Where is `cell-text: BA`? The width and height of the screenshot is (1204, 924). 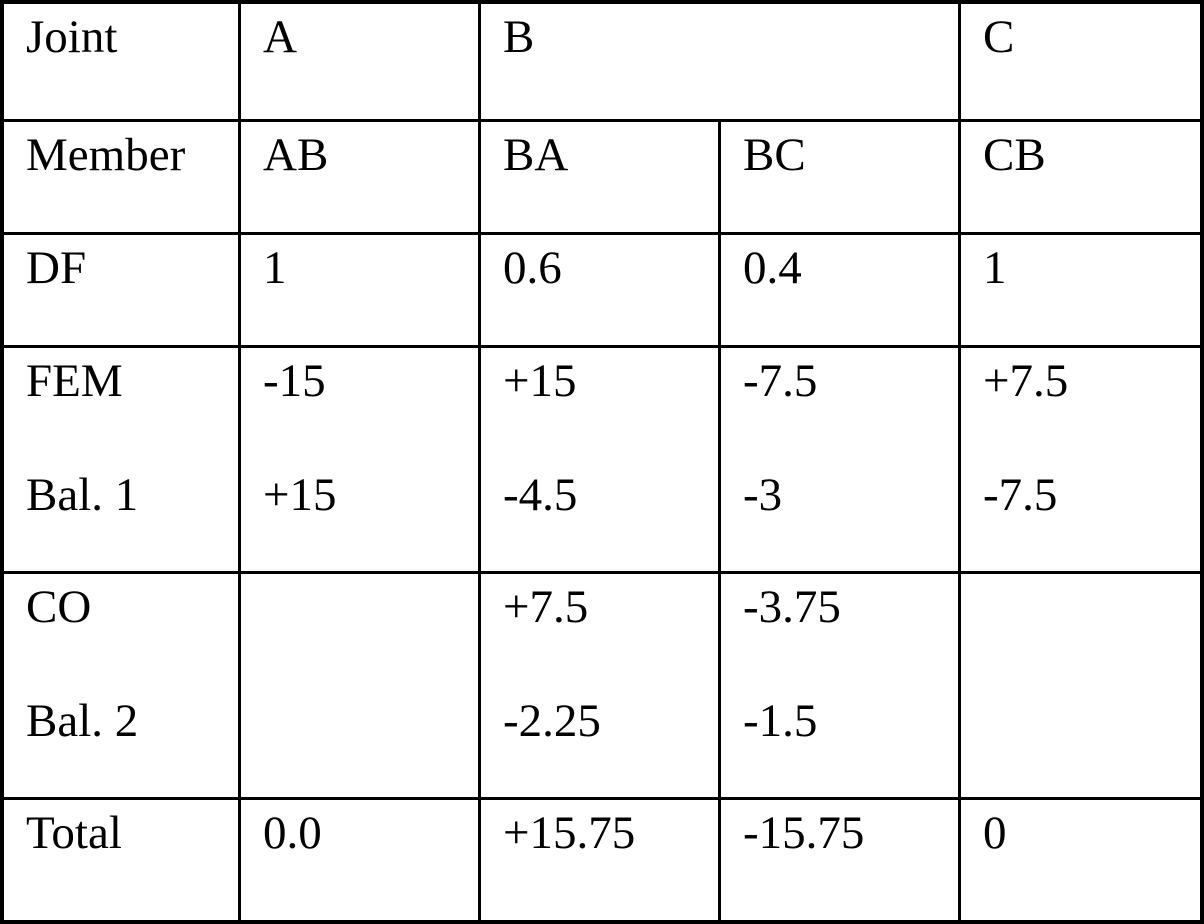 cell-text: BA is located at coordinates (536, 155).